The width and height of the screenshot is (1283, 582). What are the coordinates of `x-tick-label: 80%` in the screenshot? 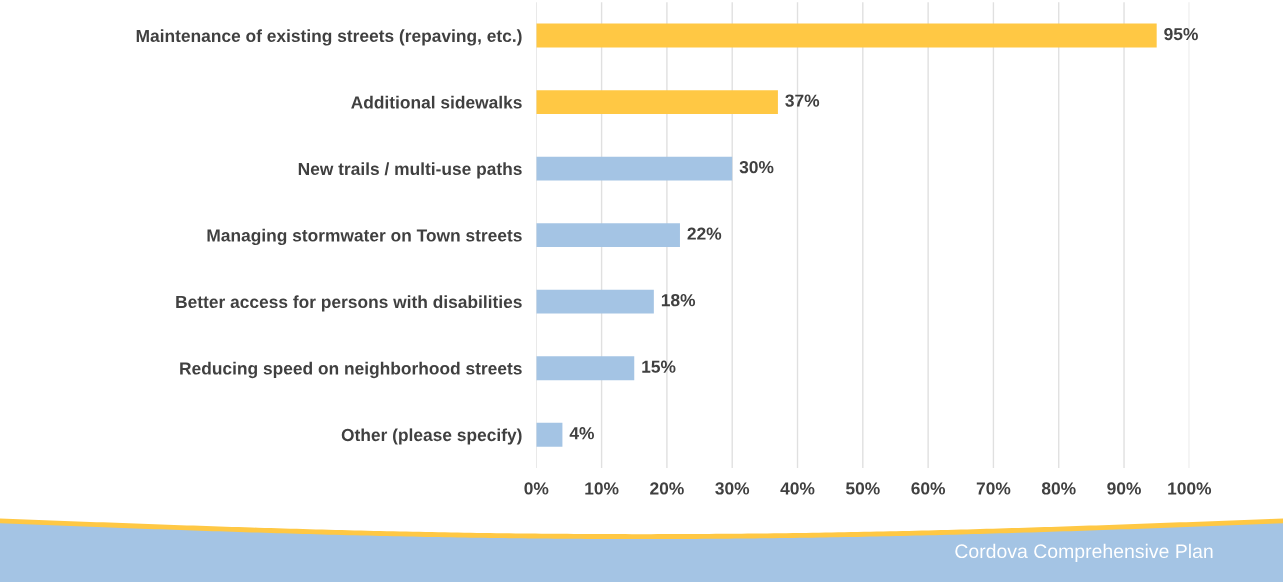 It's located at (1058, 488).